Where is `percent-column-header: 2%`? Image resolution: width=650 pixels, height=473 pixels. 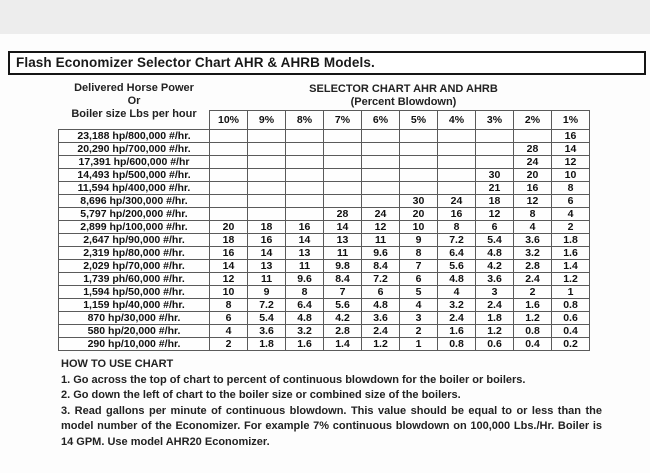 percent-column-header: 2% is located at coordinates (532, 120).